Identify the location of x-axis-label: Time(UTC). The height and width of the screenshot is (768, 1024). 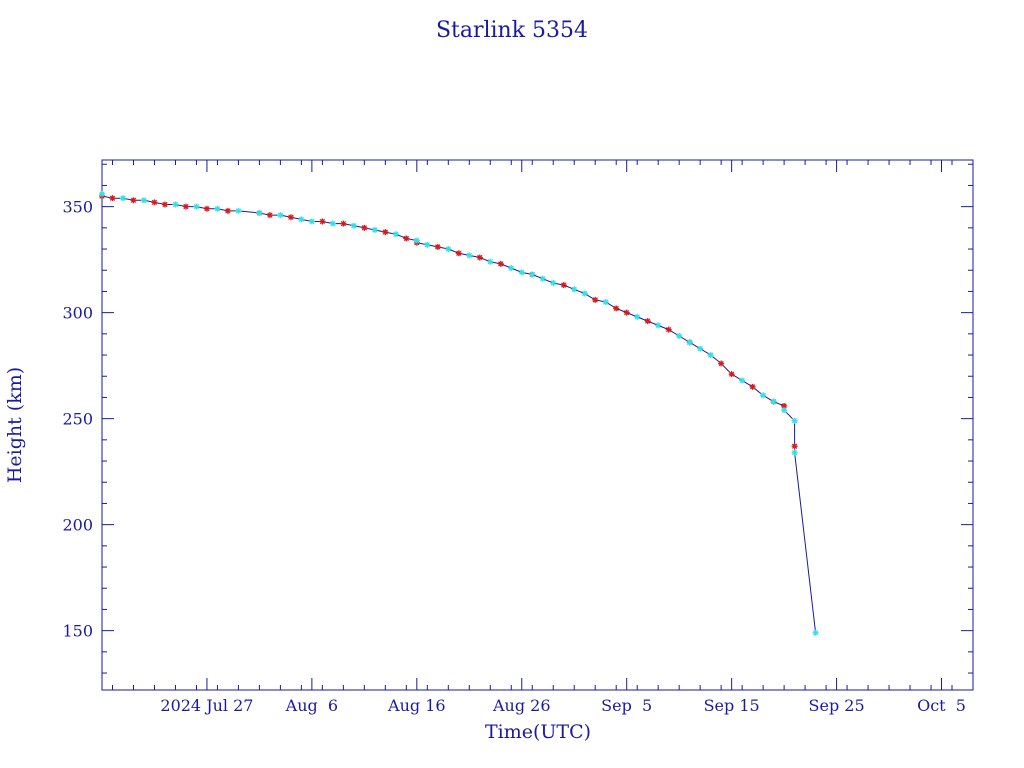
(538, 732).